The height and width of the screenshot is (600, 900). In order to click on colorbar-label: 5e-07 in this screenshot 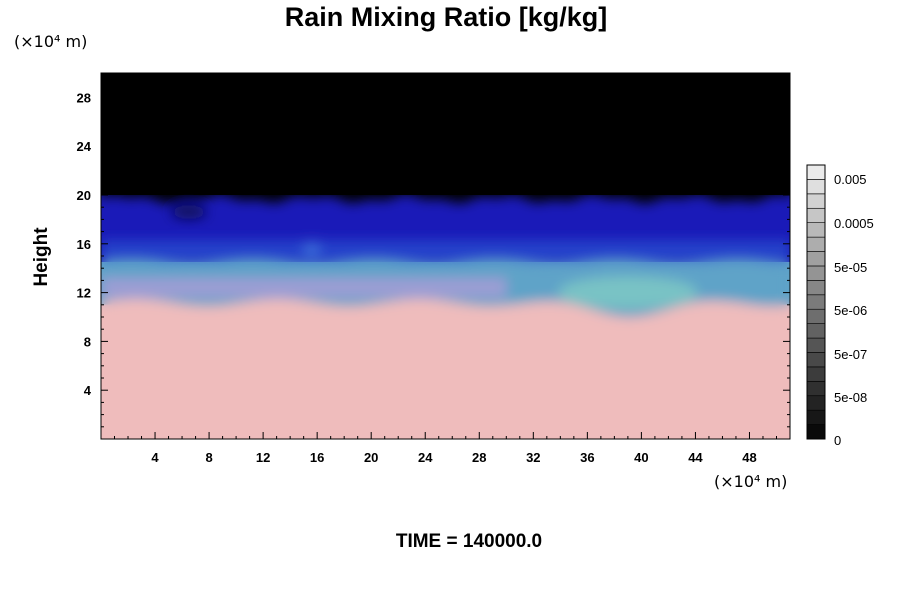, I will do `click(850, 354)`.